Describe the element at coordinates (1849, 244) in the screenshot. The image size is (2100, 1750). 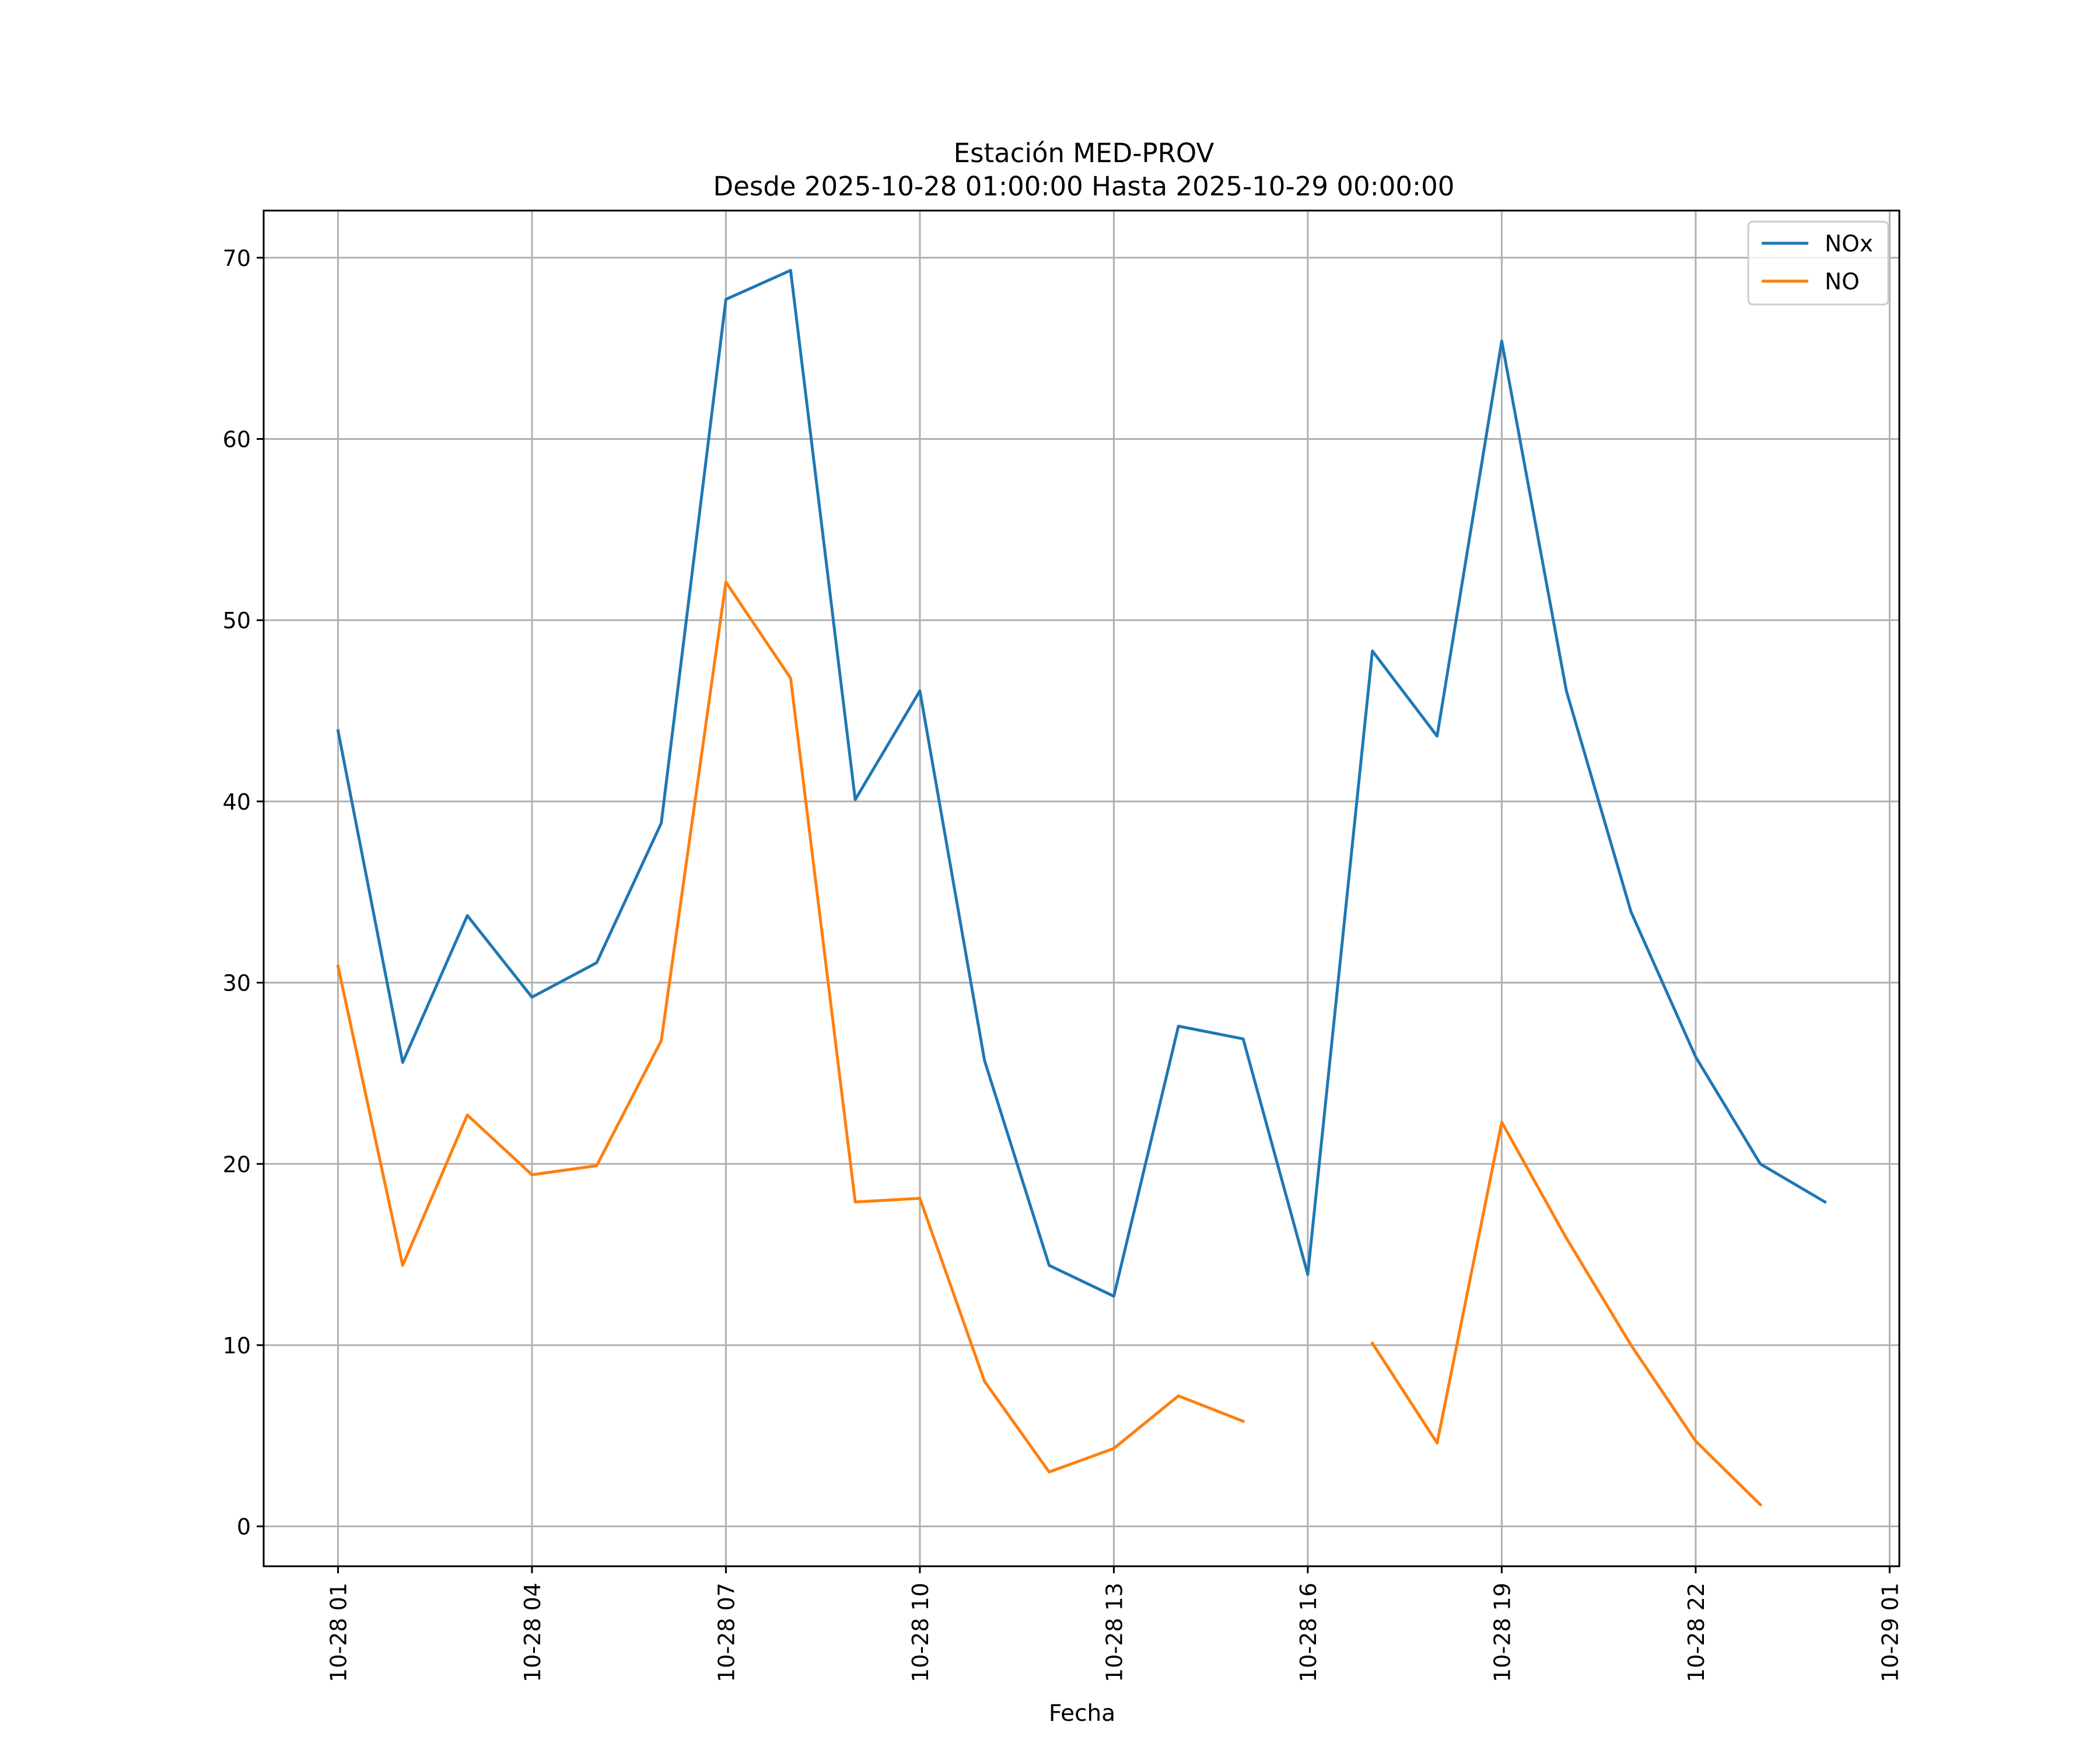
I see `legend-label-nox: NOx` at that location.